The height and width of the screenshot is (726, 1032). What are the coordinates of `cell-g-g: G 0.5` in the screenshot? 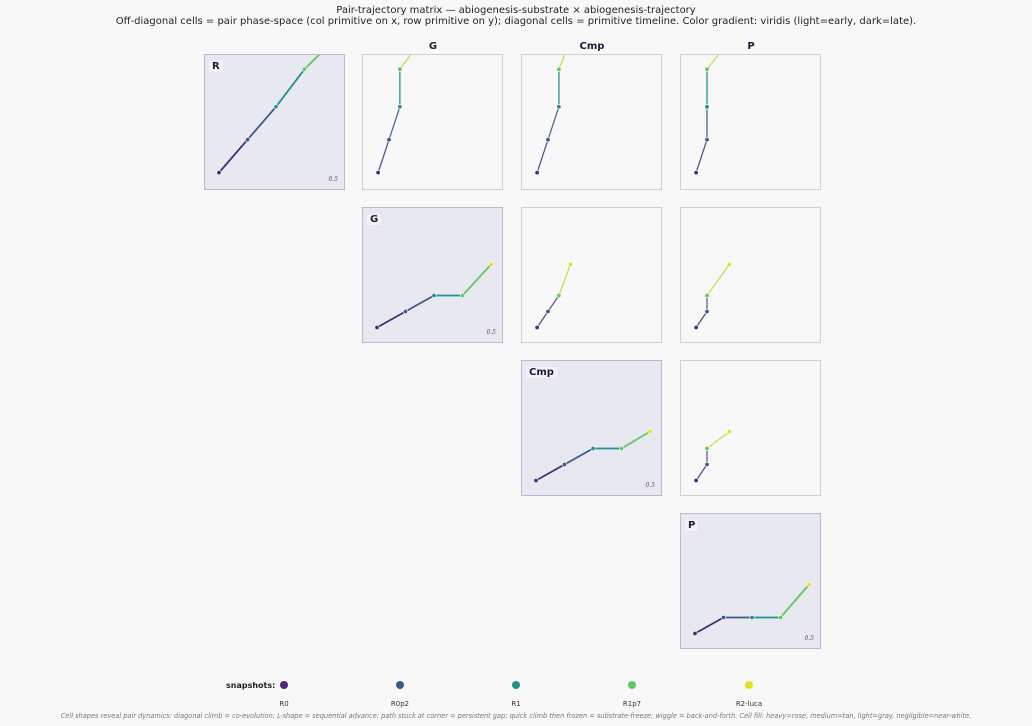 It's located at (432, 275).